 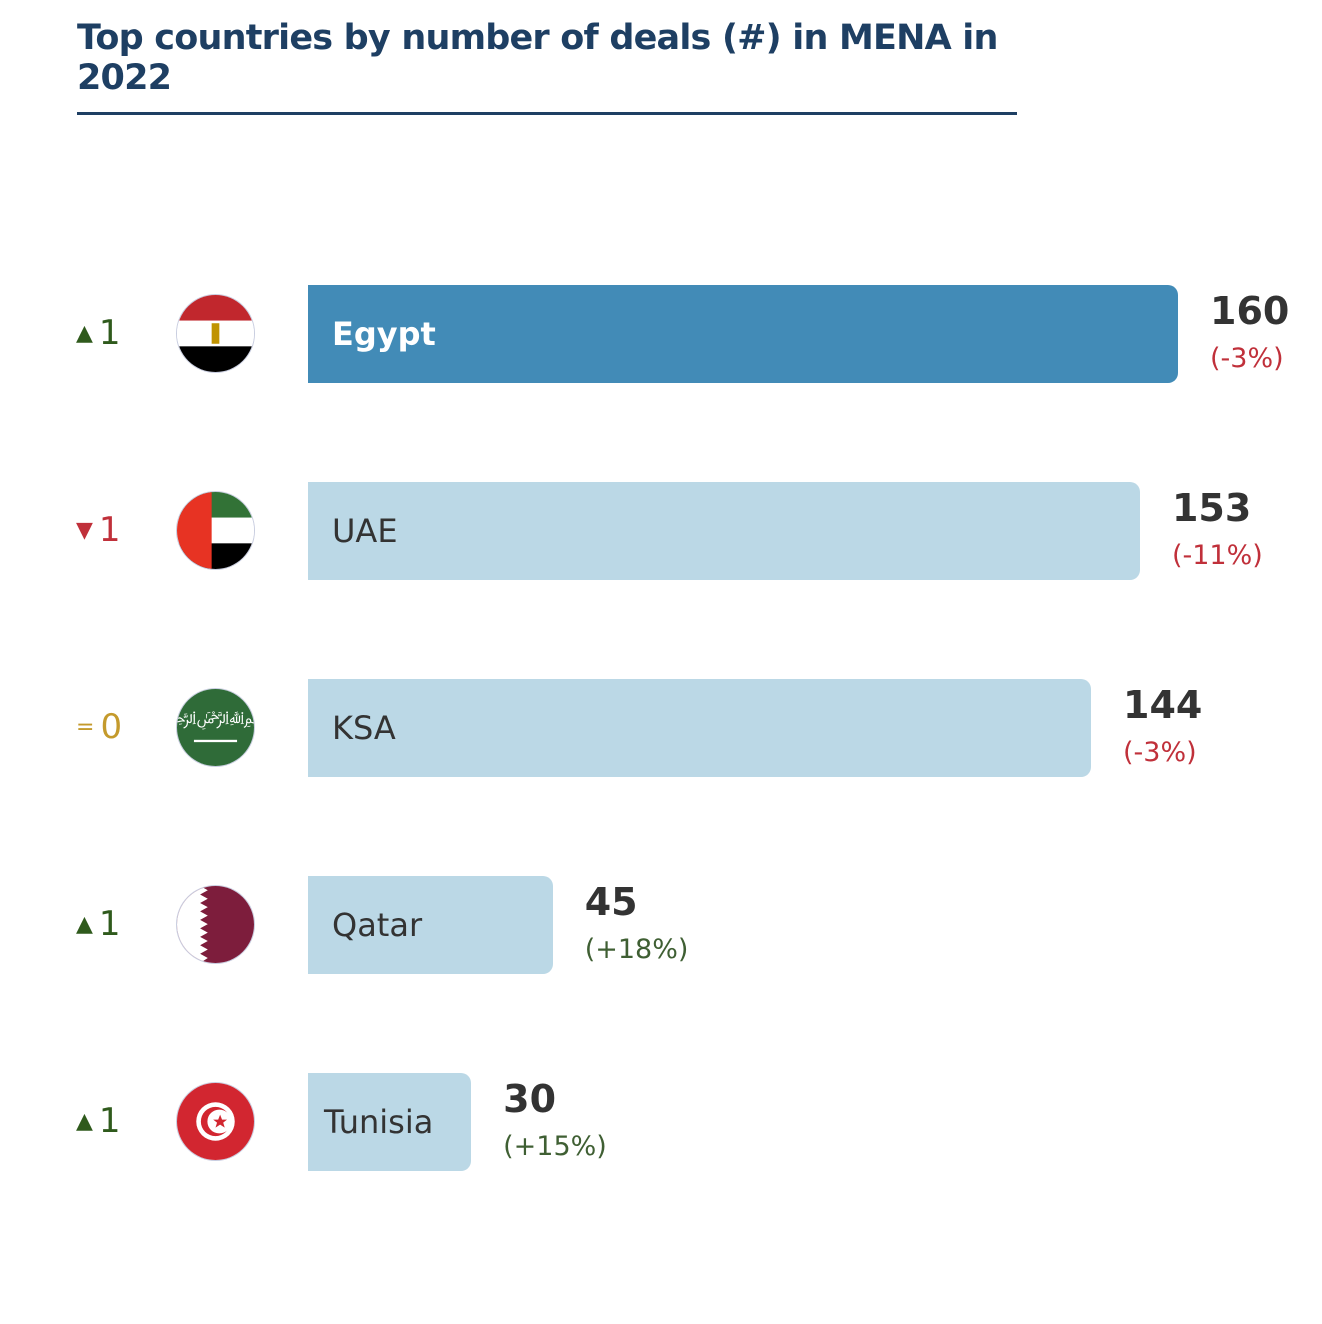 I want to click on bar: KSA, so click(x=699, y=728).